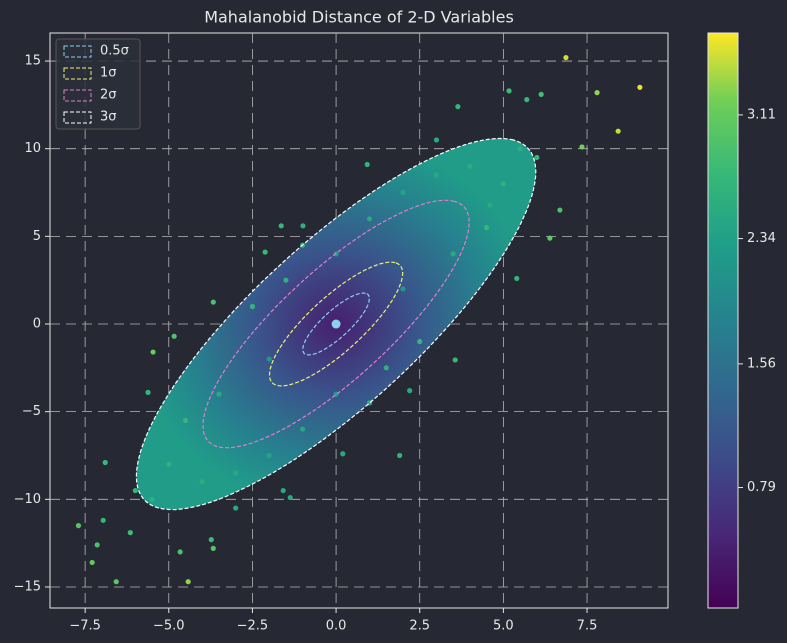  What do you see at coordinates (587, 626) in the screenshot?
I see `x-tick-label: 7.5` at bounding box center [587, 626].